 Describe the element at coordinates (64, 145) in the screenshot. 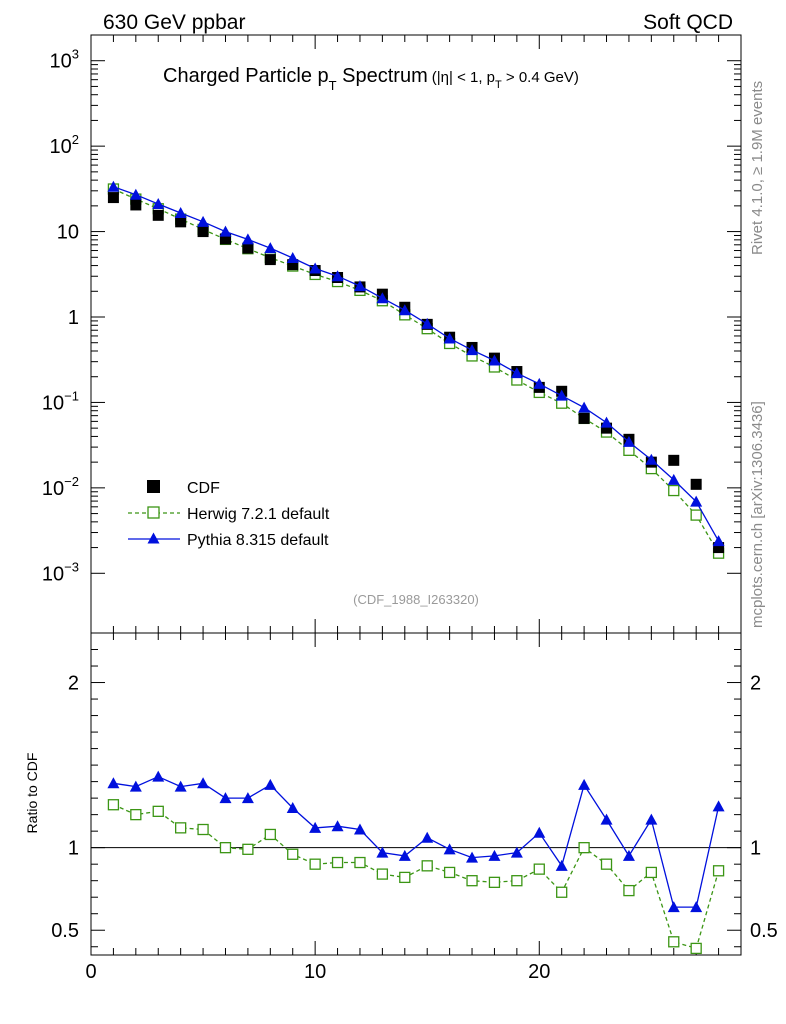

I see `main-y-tick-label: 10²` at that location.